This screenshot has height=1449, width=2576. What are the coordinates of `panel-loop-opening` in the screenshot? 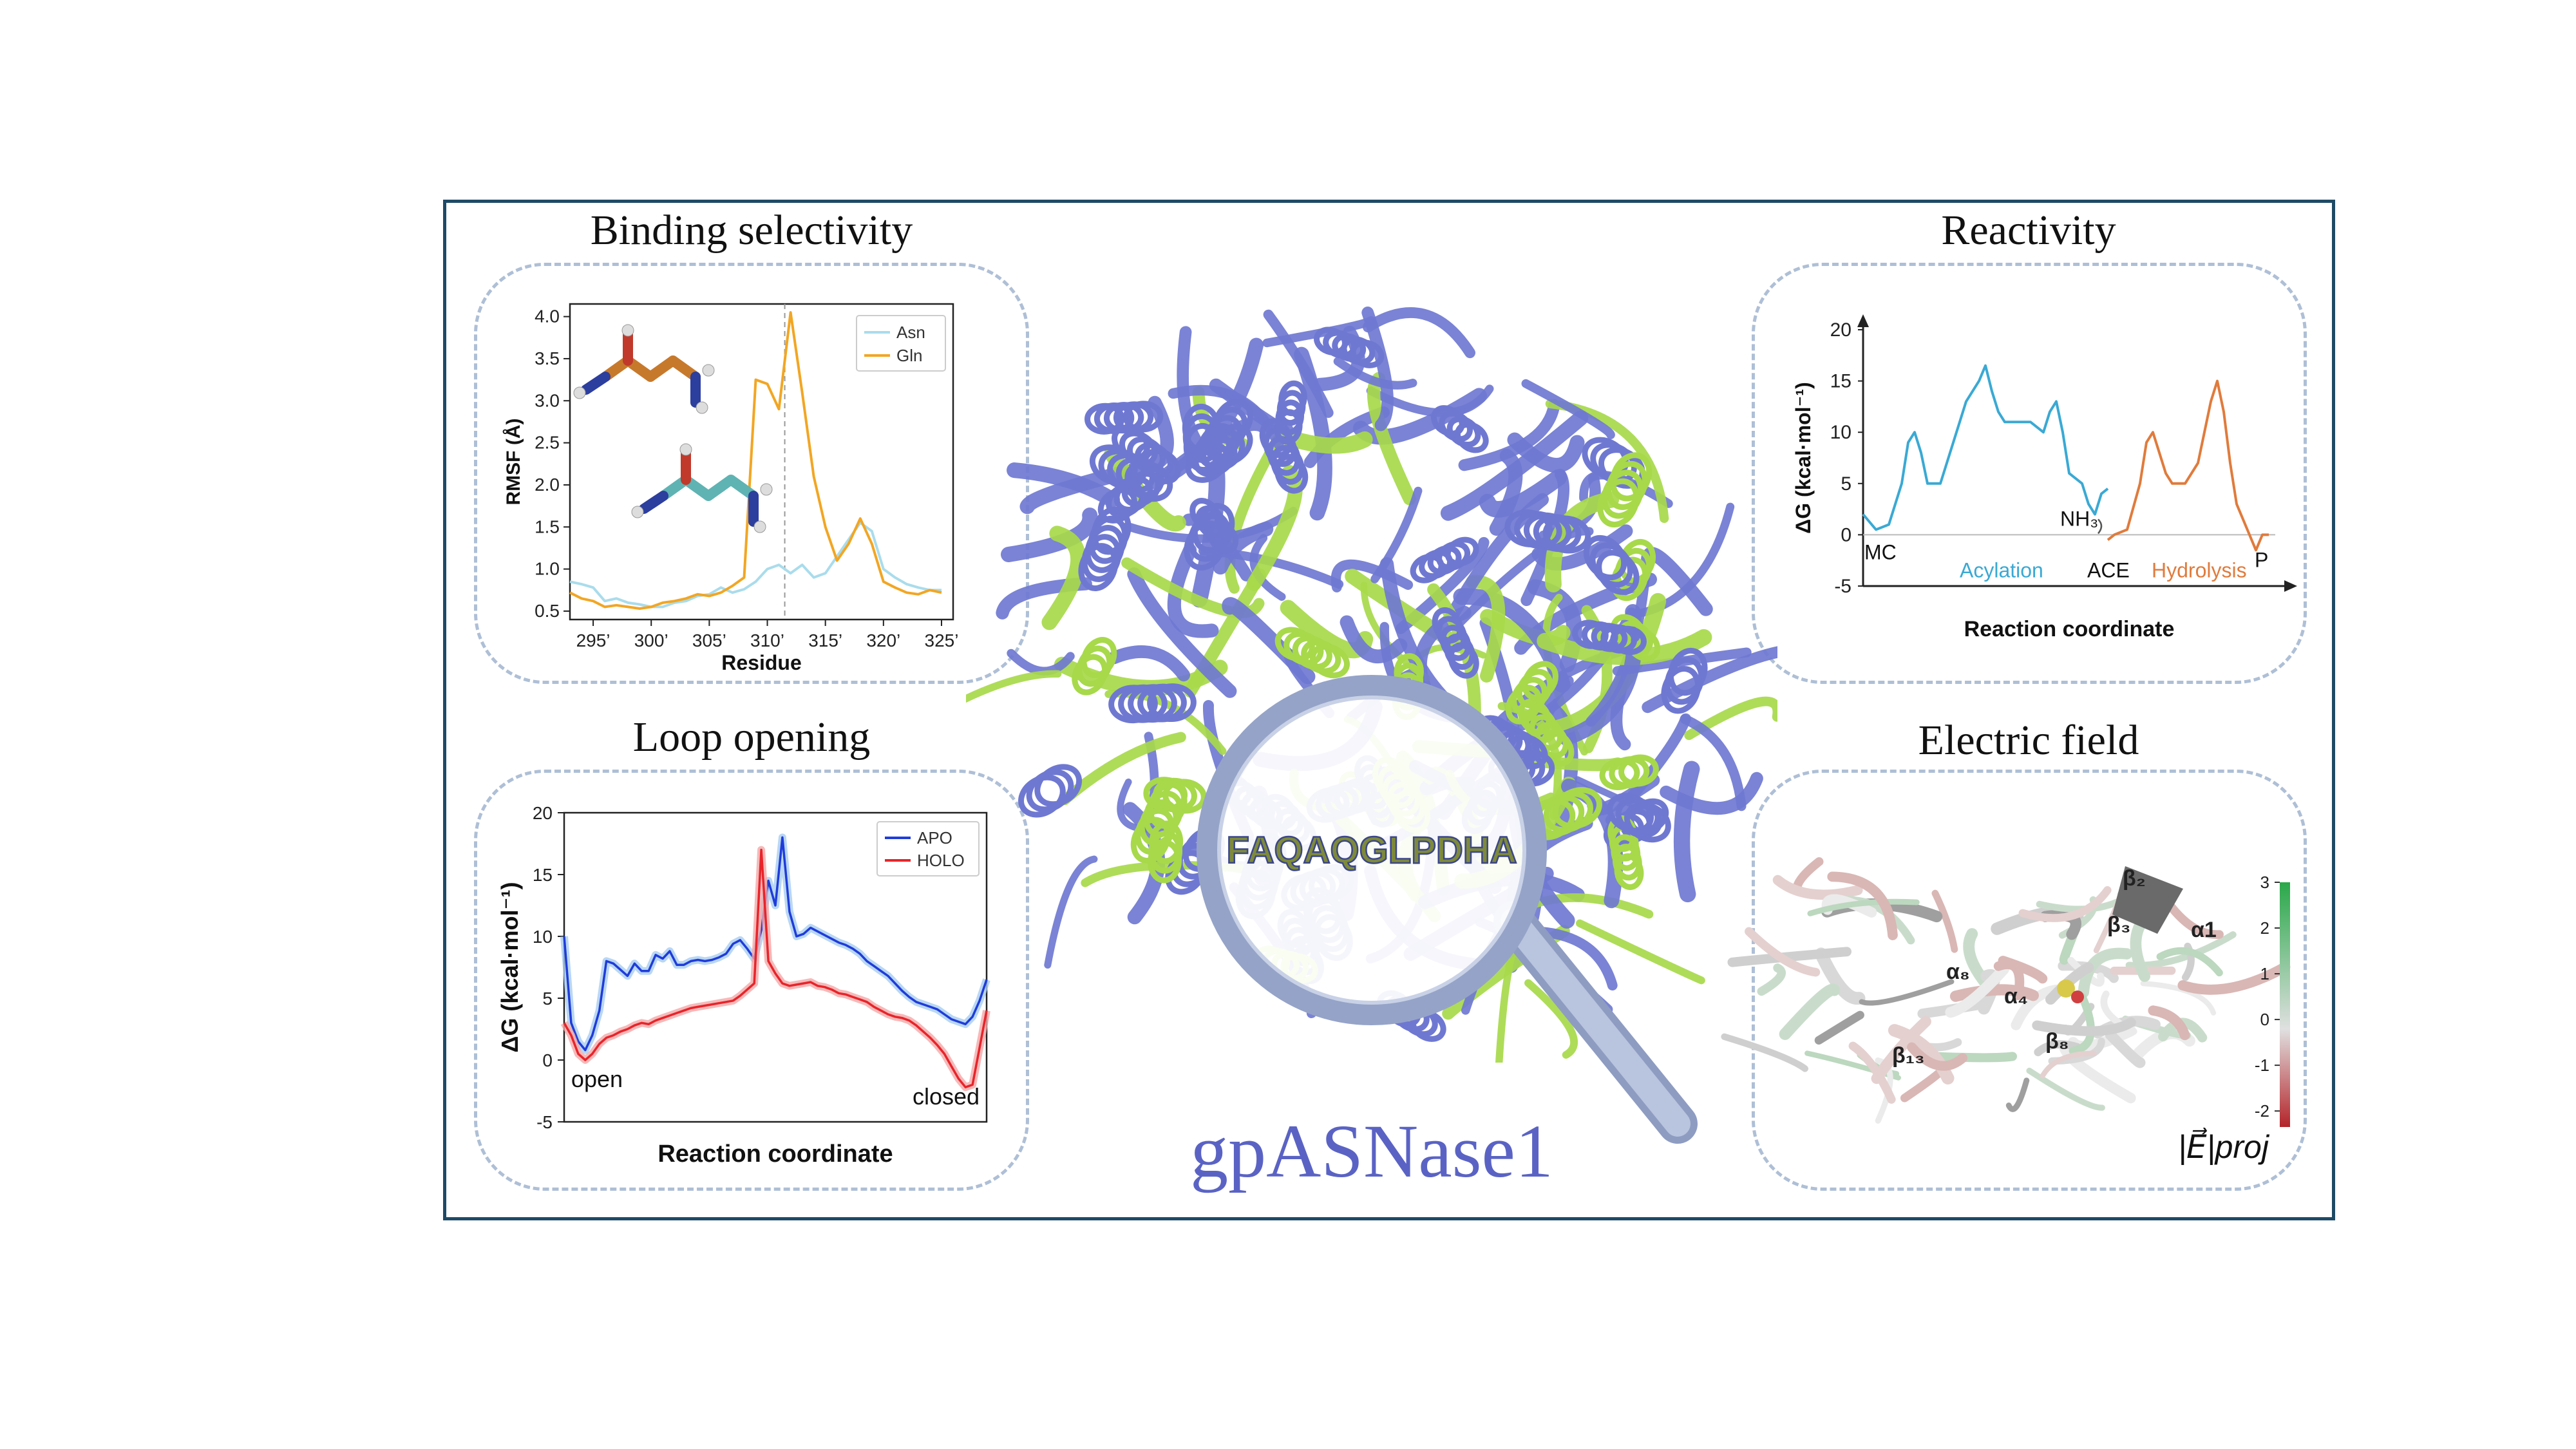 It's located at (751, 980).